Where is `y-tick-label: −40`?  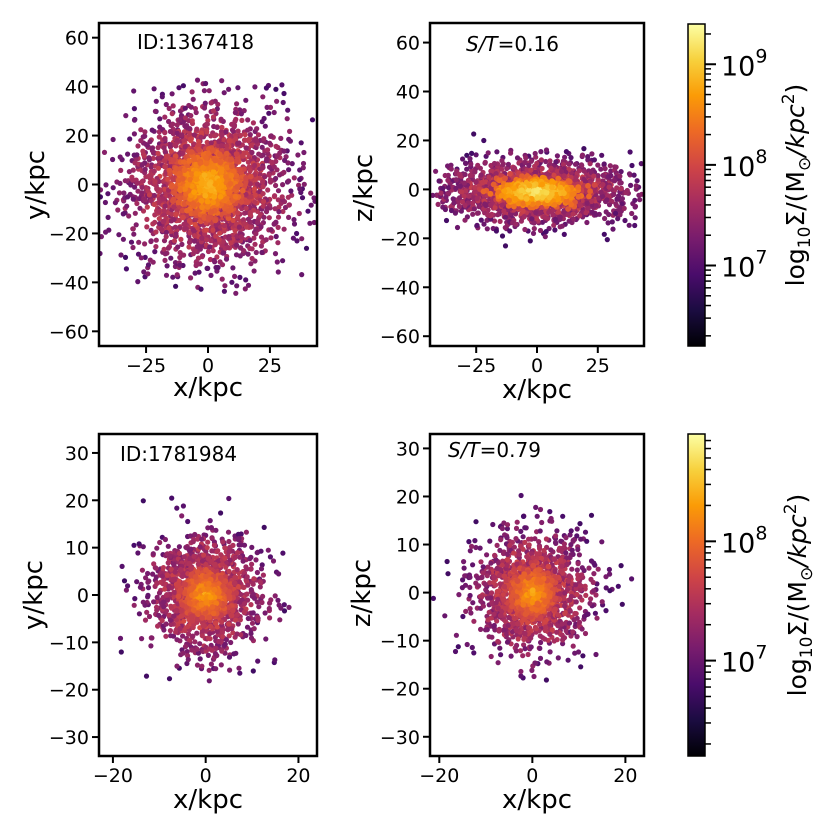 y-tick-label: −40 is located at coordinates (69, 283).